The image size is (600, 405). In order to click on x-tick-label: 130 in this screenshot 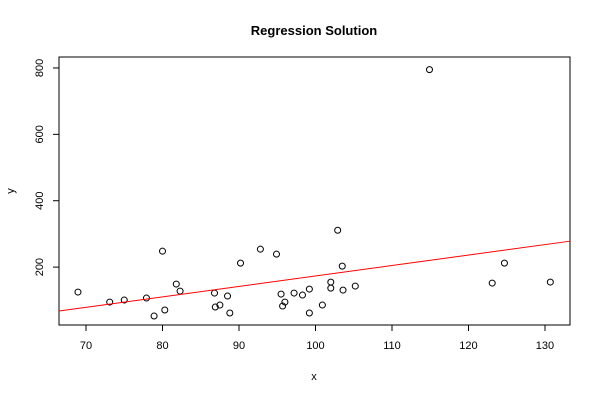, I will do `click(545, 346)`.